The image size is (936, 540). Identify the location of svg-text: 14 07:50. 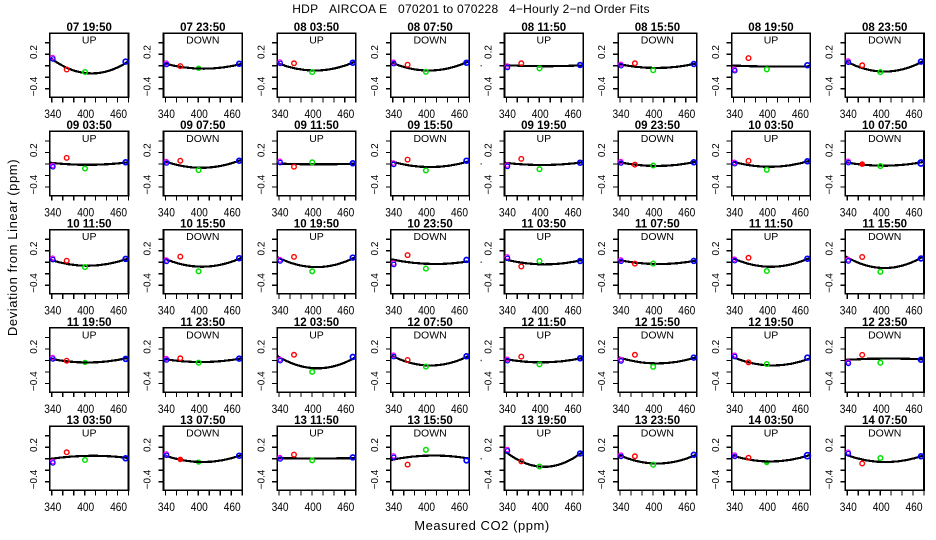
(884, 421).